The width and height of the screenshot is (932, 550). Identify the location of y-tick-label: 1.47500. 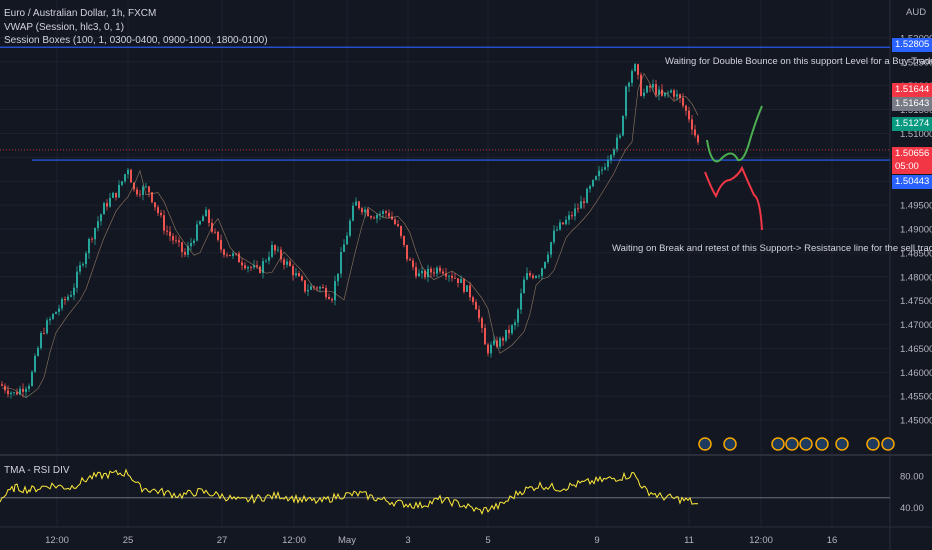
(916, 301).